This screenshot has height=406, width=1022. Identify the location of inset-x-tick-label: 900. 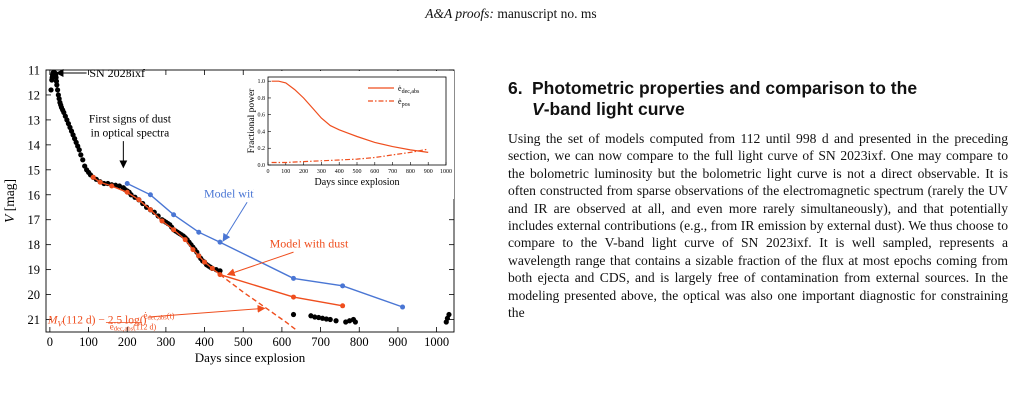
(428, 172).